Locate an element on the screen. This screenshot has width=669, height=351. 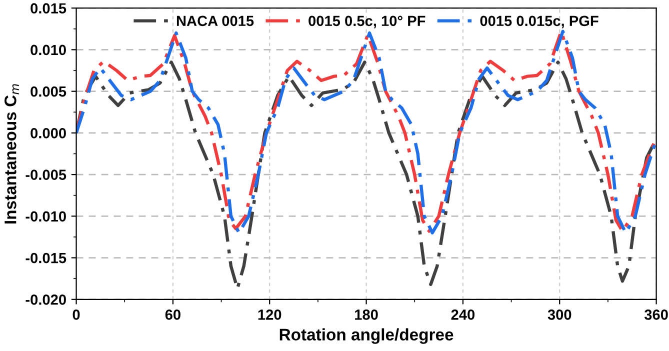
x-tick-label: 60 is located at coordinates (172, 315).